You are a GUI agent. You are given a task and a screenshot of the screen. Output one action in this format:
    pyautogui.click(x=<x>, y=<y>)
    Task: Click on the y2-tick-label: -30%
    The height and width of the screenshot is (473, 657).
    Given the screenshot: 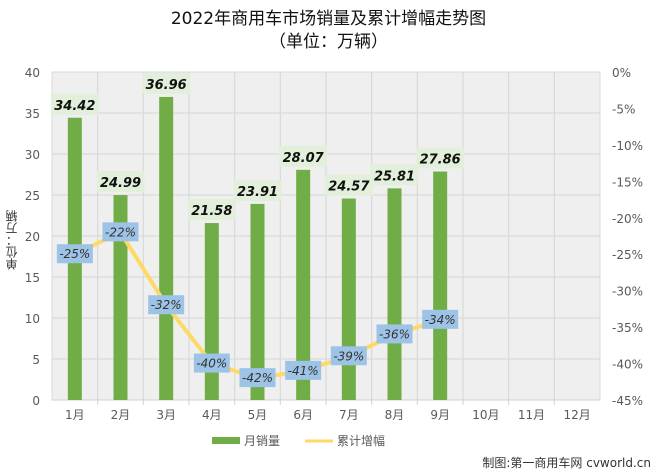 What is the action you would take?
    pyautogui.click(x=627, y=292)
    